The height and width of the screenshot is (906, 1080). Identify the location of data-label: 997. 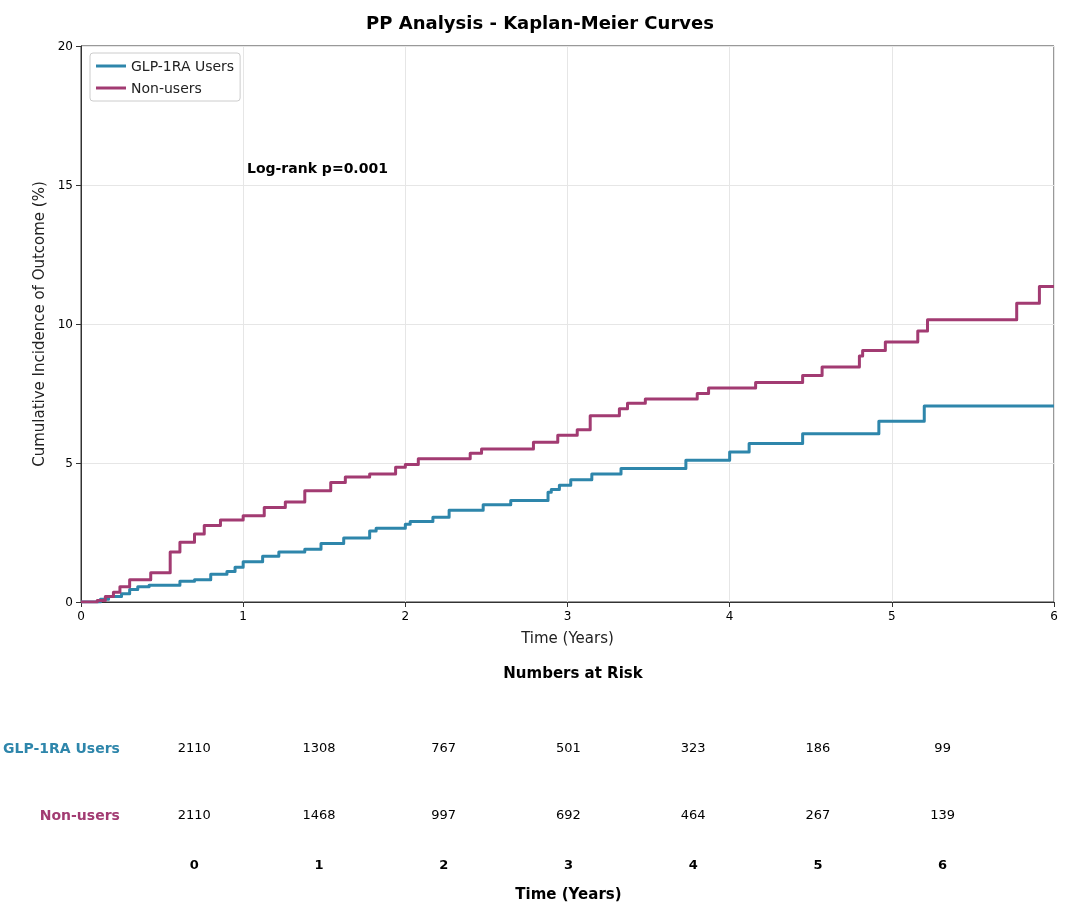
(444, 814).